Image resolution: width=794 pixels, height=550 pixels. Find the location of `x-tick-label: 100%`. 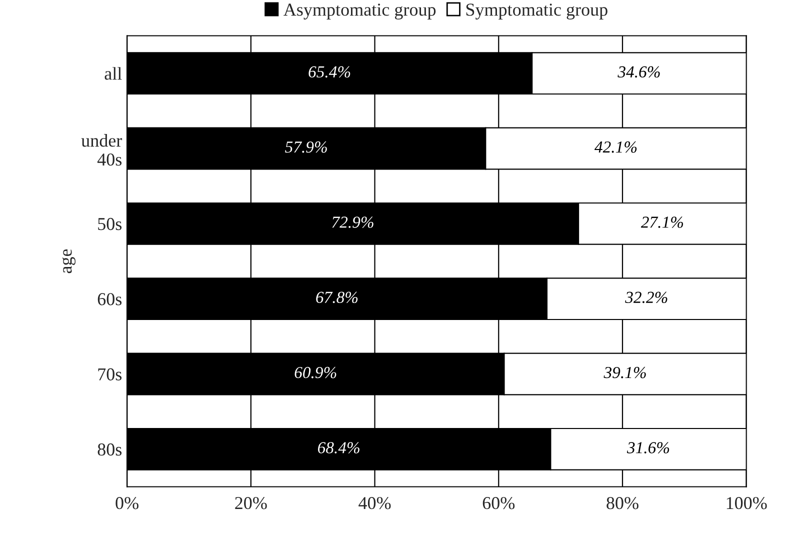

x-tick-label: 100% is located at coordinates (746, 503).